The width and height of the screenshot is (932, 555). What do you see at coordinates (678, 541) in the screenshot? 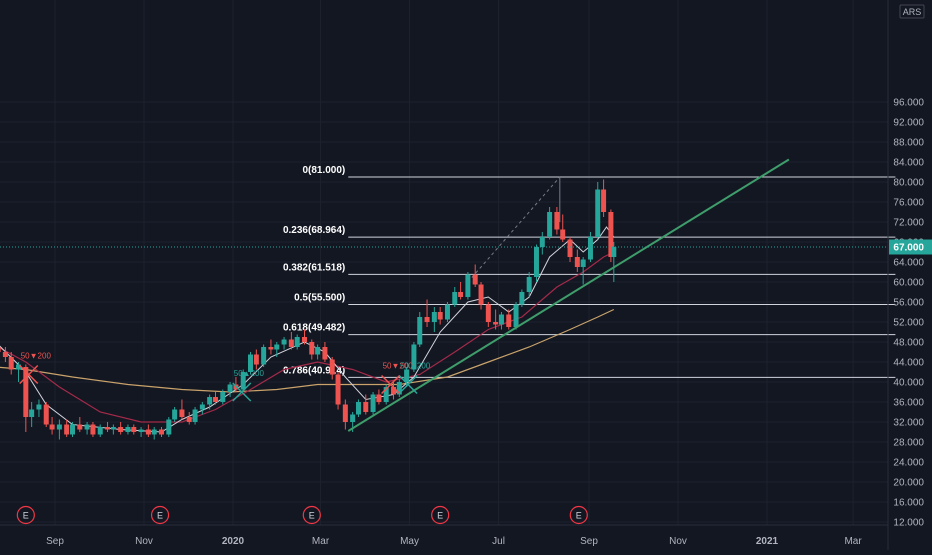
I see `time-tick-label: Nov` at bounding box center [678, 541].